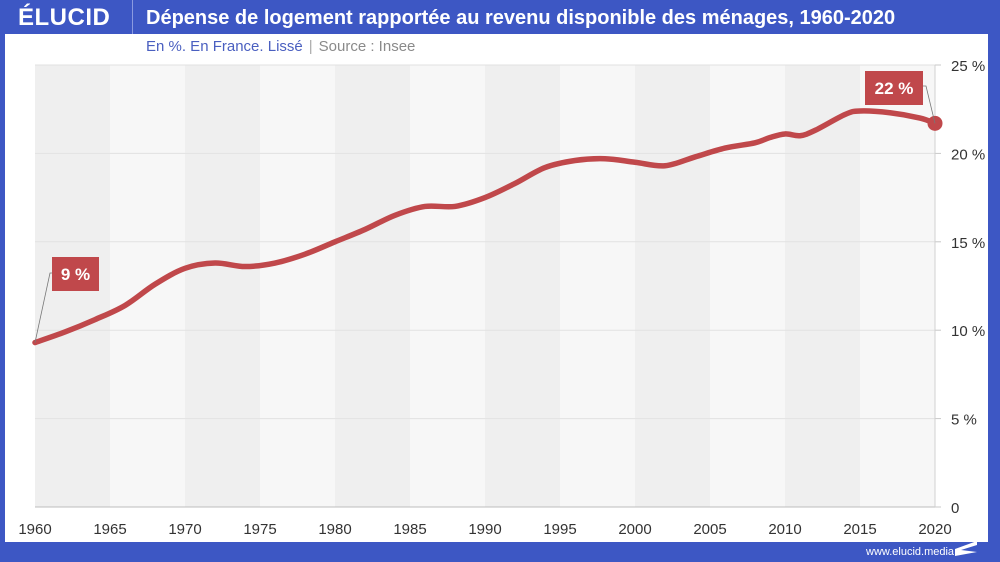 This screenshot has height=562, width=1000. I want to click on x-tick-label: 2015, so click(859, 529).